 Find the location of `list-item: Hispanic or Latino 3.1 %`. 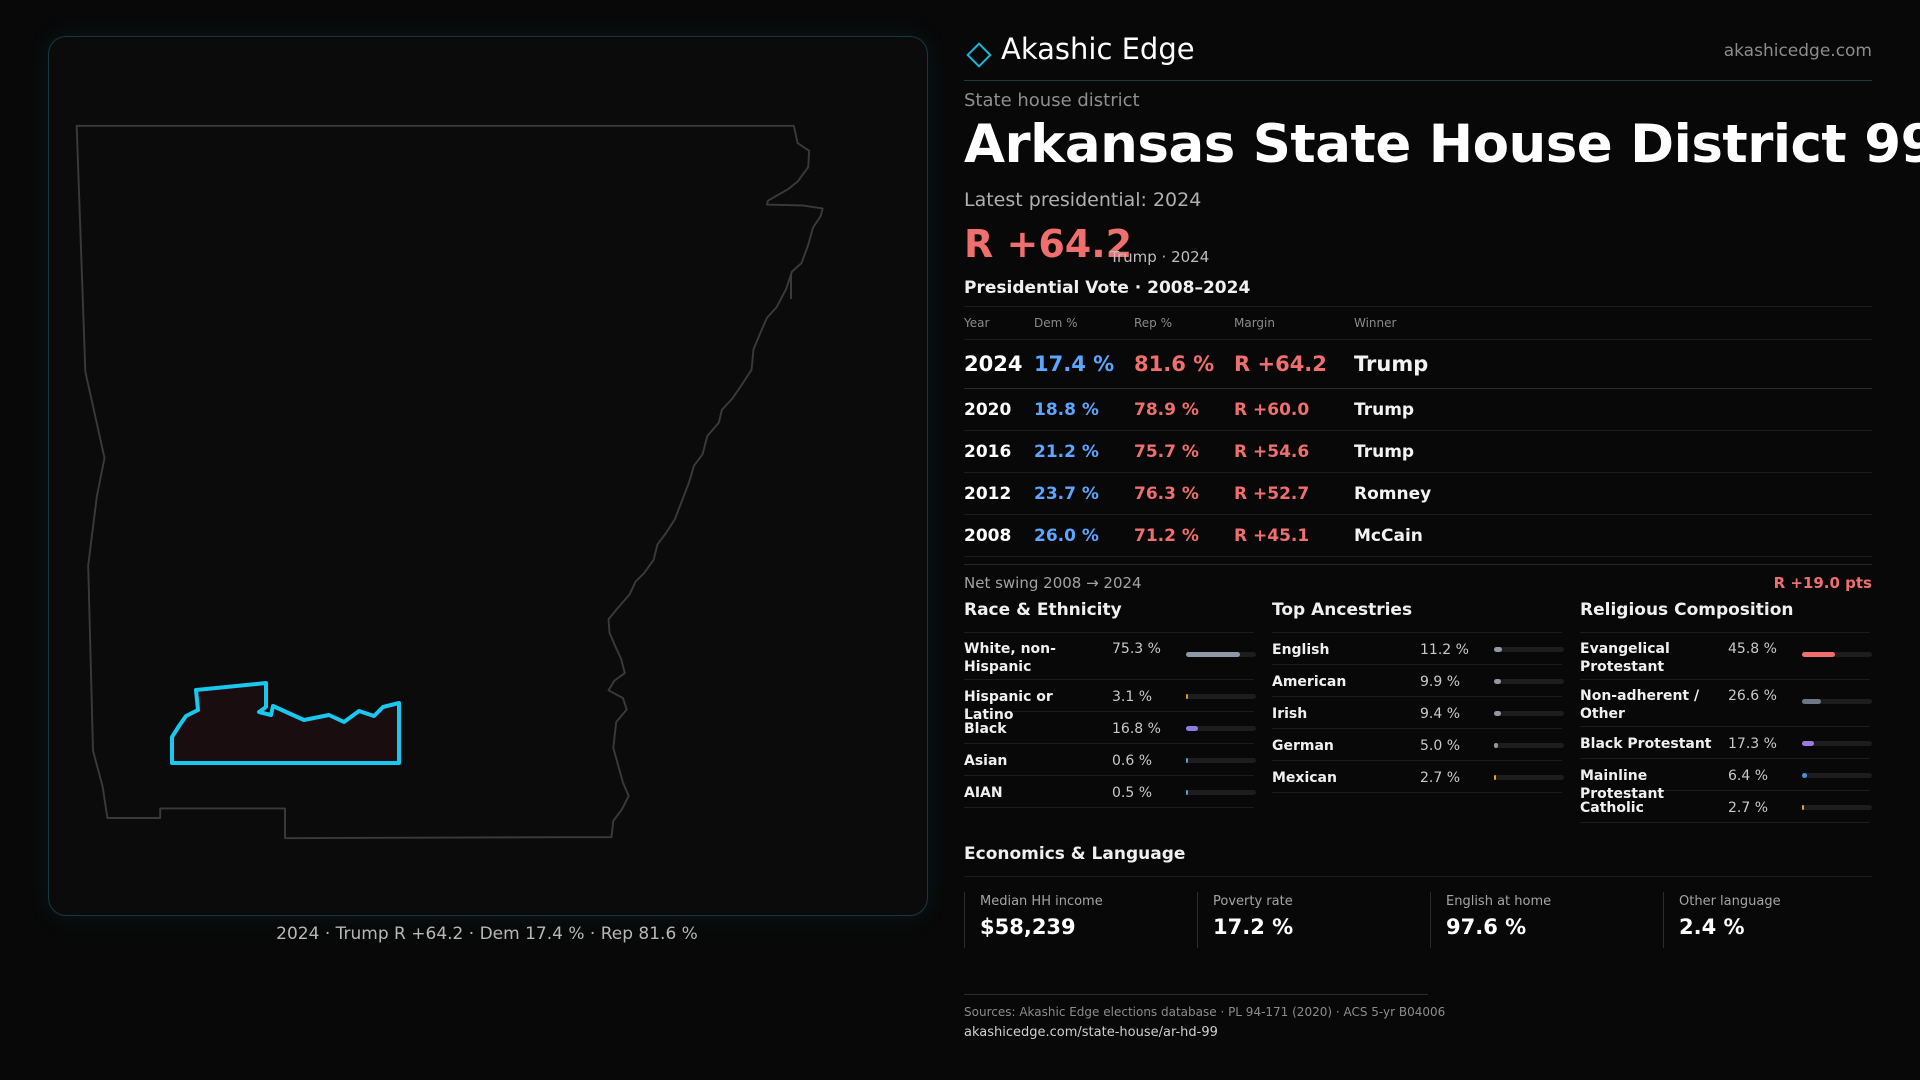

list-item: Hispanic or Latino 3.1 % is located at coordinates (1110, 701).